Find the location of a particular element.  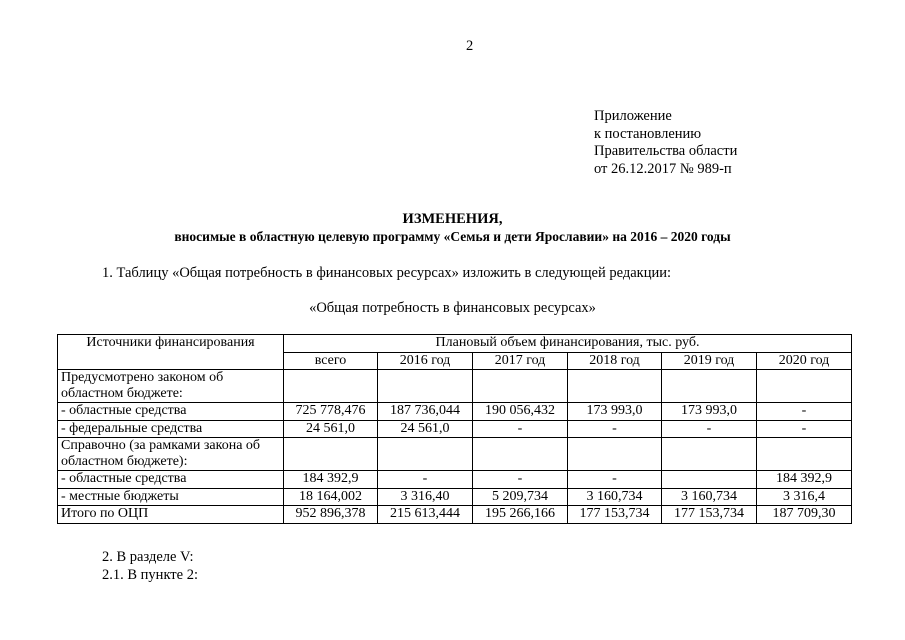

column-header: всего is located at coordinates (330, 360).